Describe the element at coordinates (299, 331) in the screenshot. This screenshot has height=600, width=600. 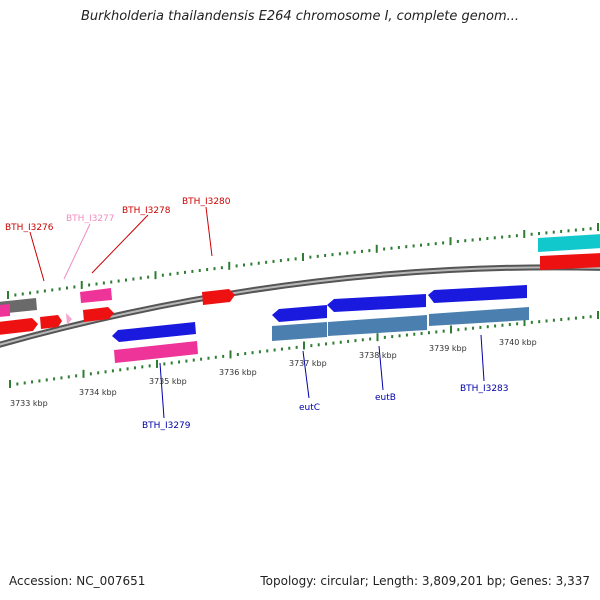
I see `gene-eutc-steel` at that location.